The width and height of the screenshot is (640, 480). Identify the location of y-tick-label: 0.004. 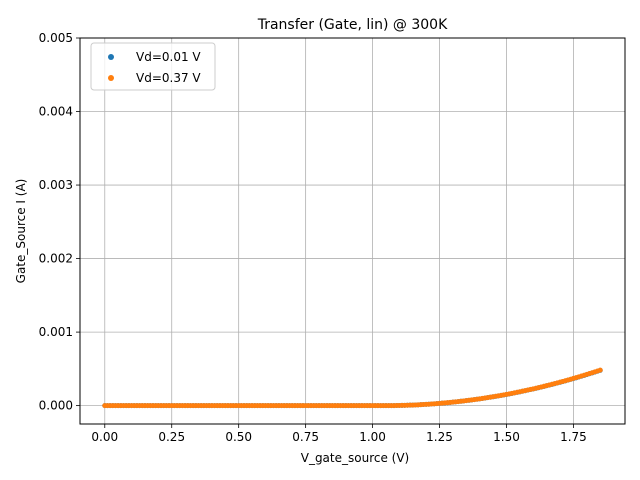
(56, 112).